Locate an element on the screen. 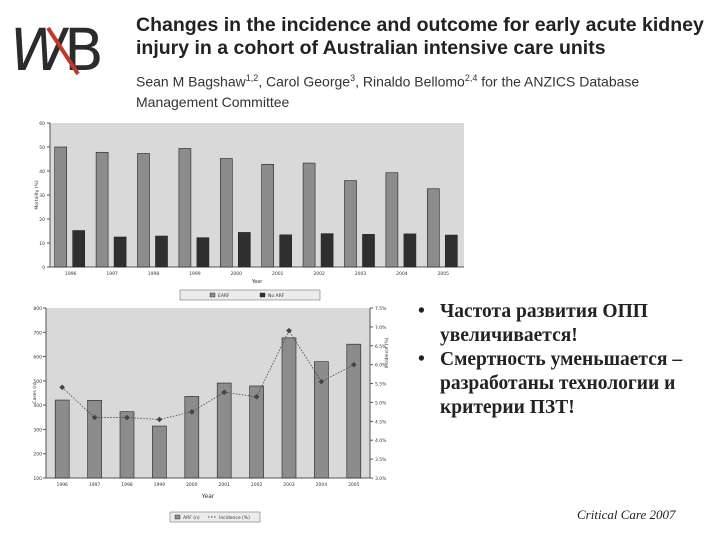 This screenshot has width=720, height=540. y-tick-label: 0 is located at coordinates (43, 268).